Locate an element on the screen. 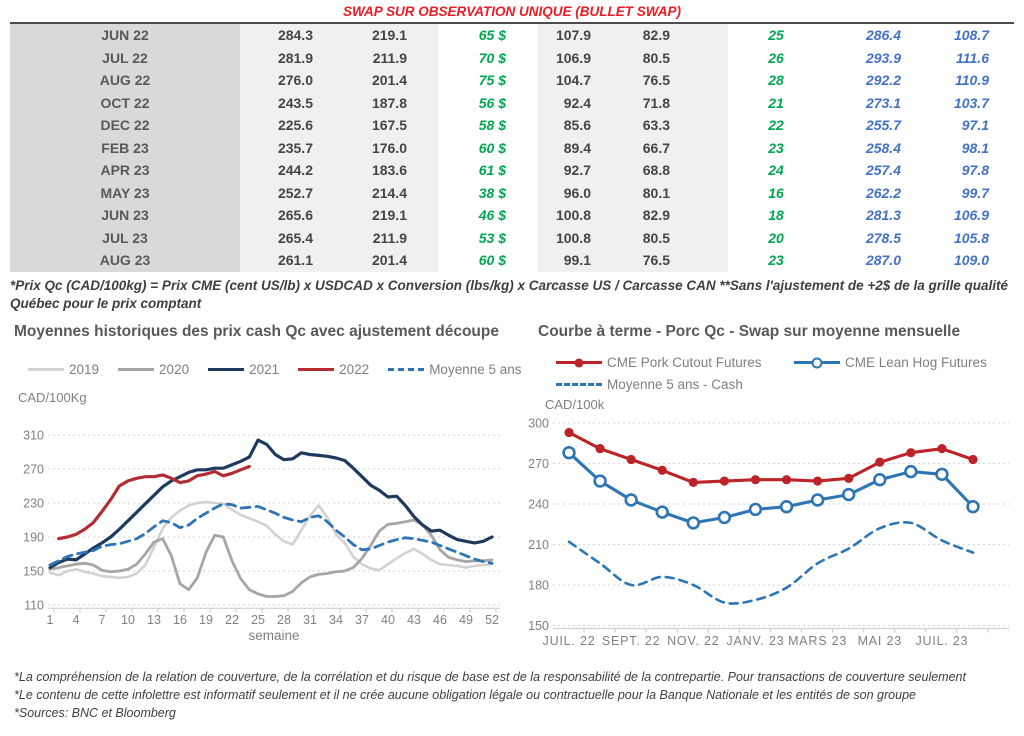  legend-item: 2021 is located at coordinates (243, 369).